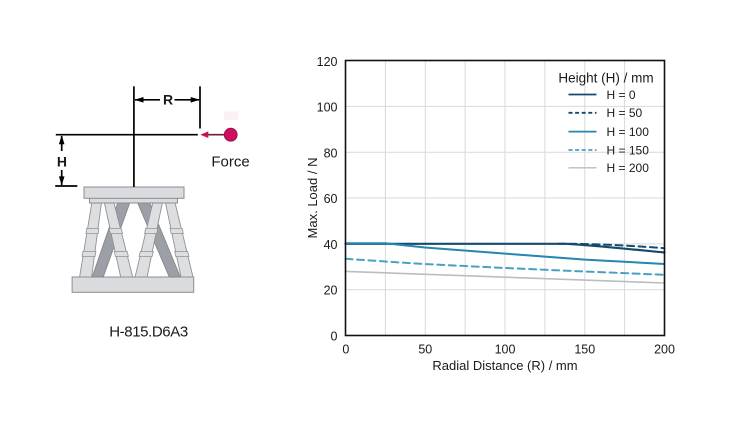 This screenshot has height=427, width=750. What do you see at coordinates (504, 365) in the screenshot?
I see `svg-text: Radial Distance (R) / mm` at bounding box center [504, 365].